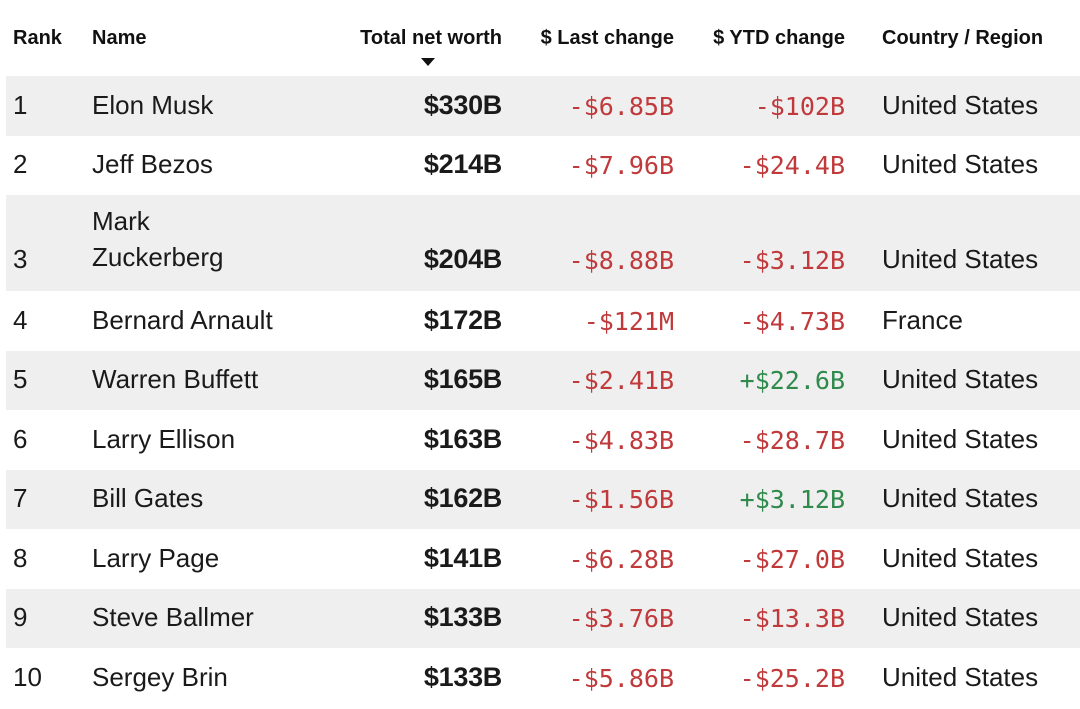 Image resolution: width=1080 pixels, height=709 pixels. I want to click on net-worth-cell: $204B, so click(462, 259).